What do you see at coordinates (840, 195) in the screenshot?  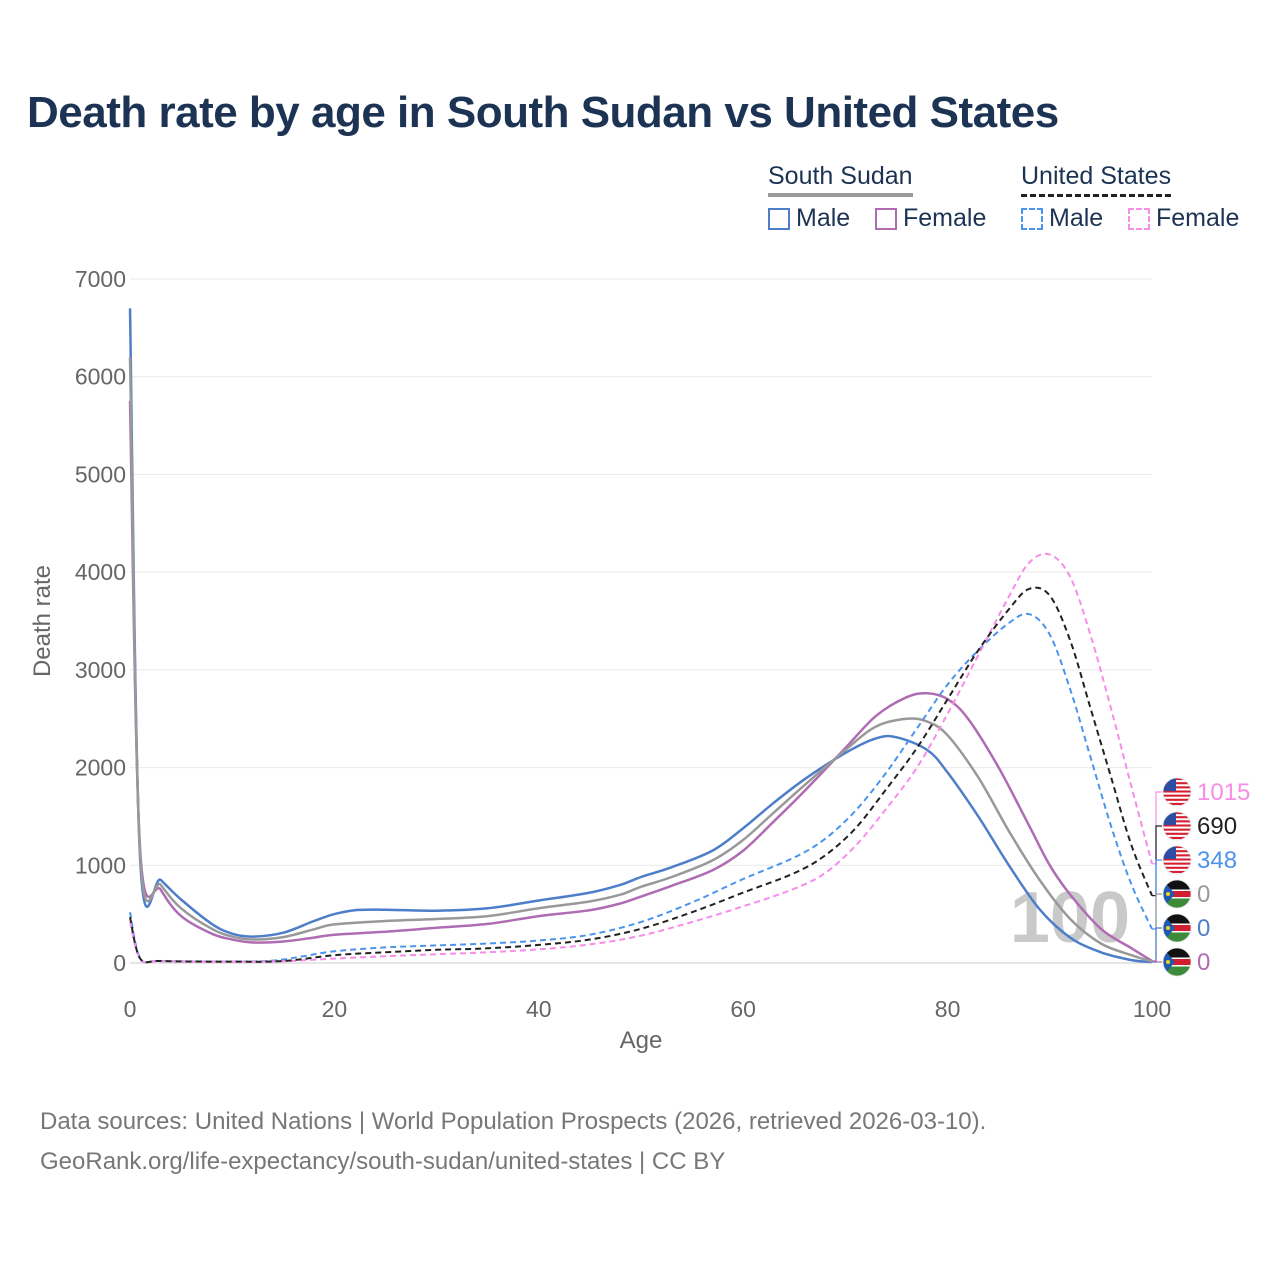 I see `legend-line-south-sudan` at bounding box center [840, 195].